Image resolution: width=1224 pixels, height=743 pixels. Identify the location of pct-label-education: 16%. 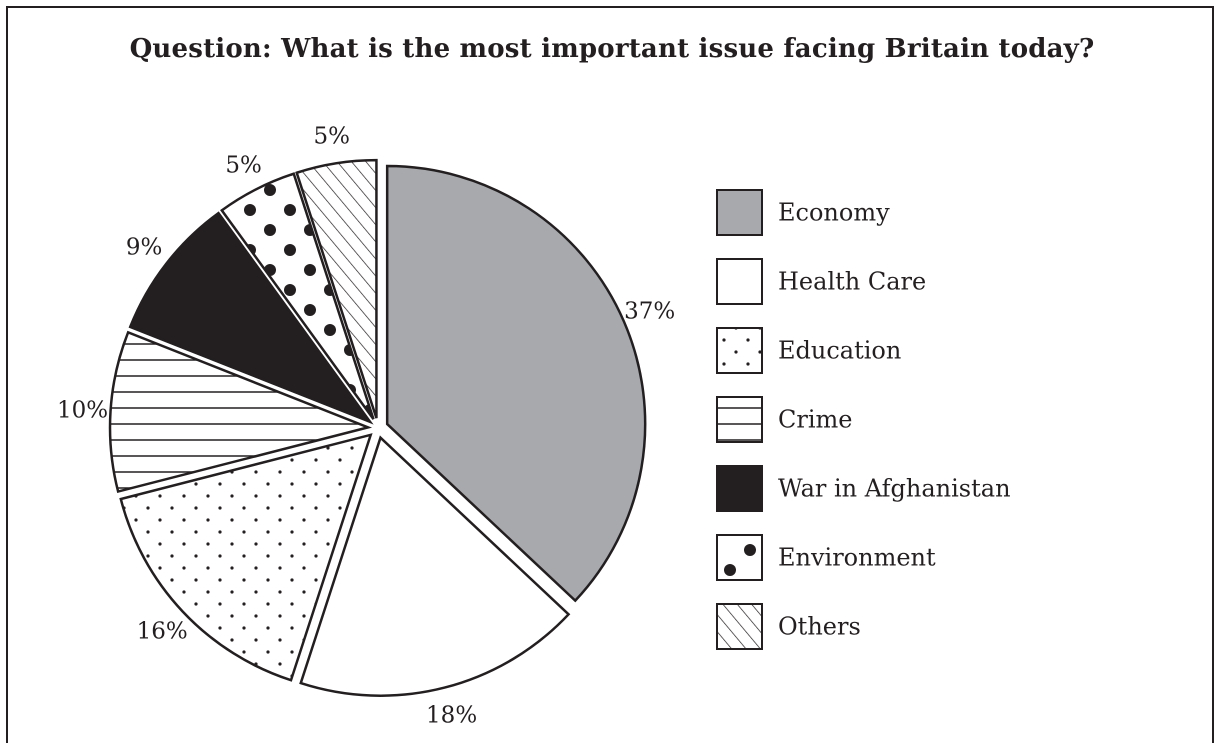
(162, 632).